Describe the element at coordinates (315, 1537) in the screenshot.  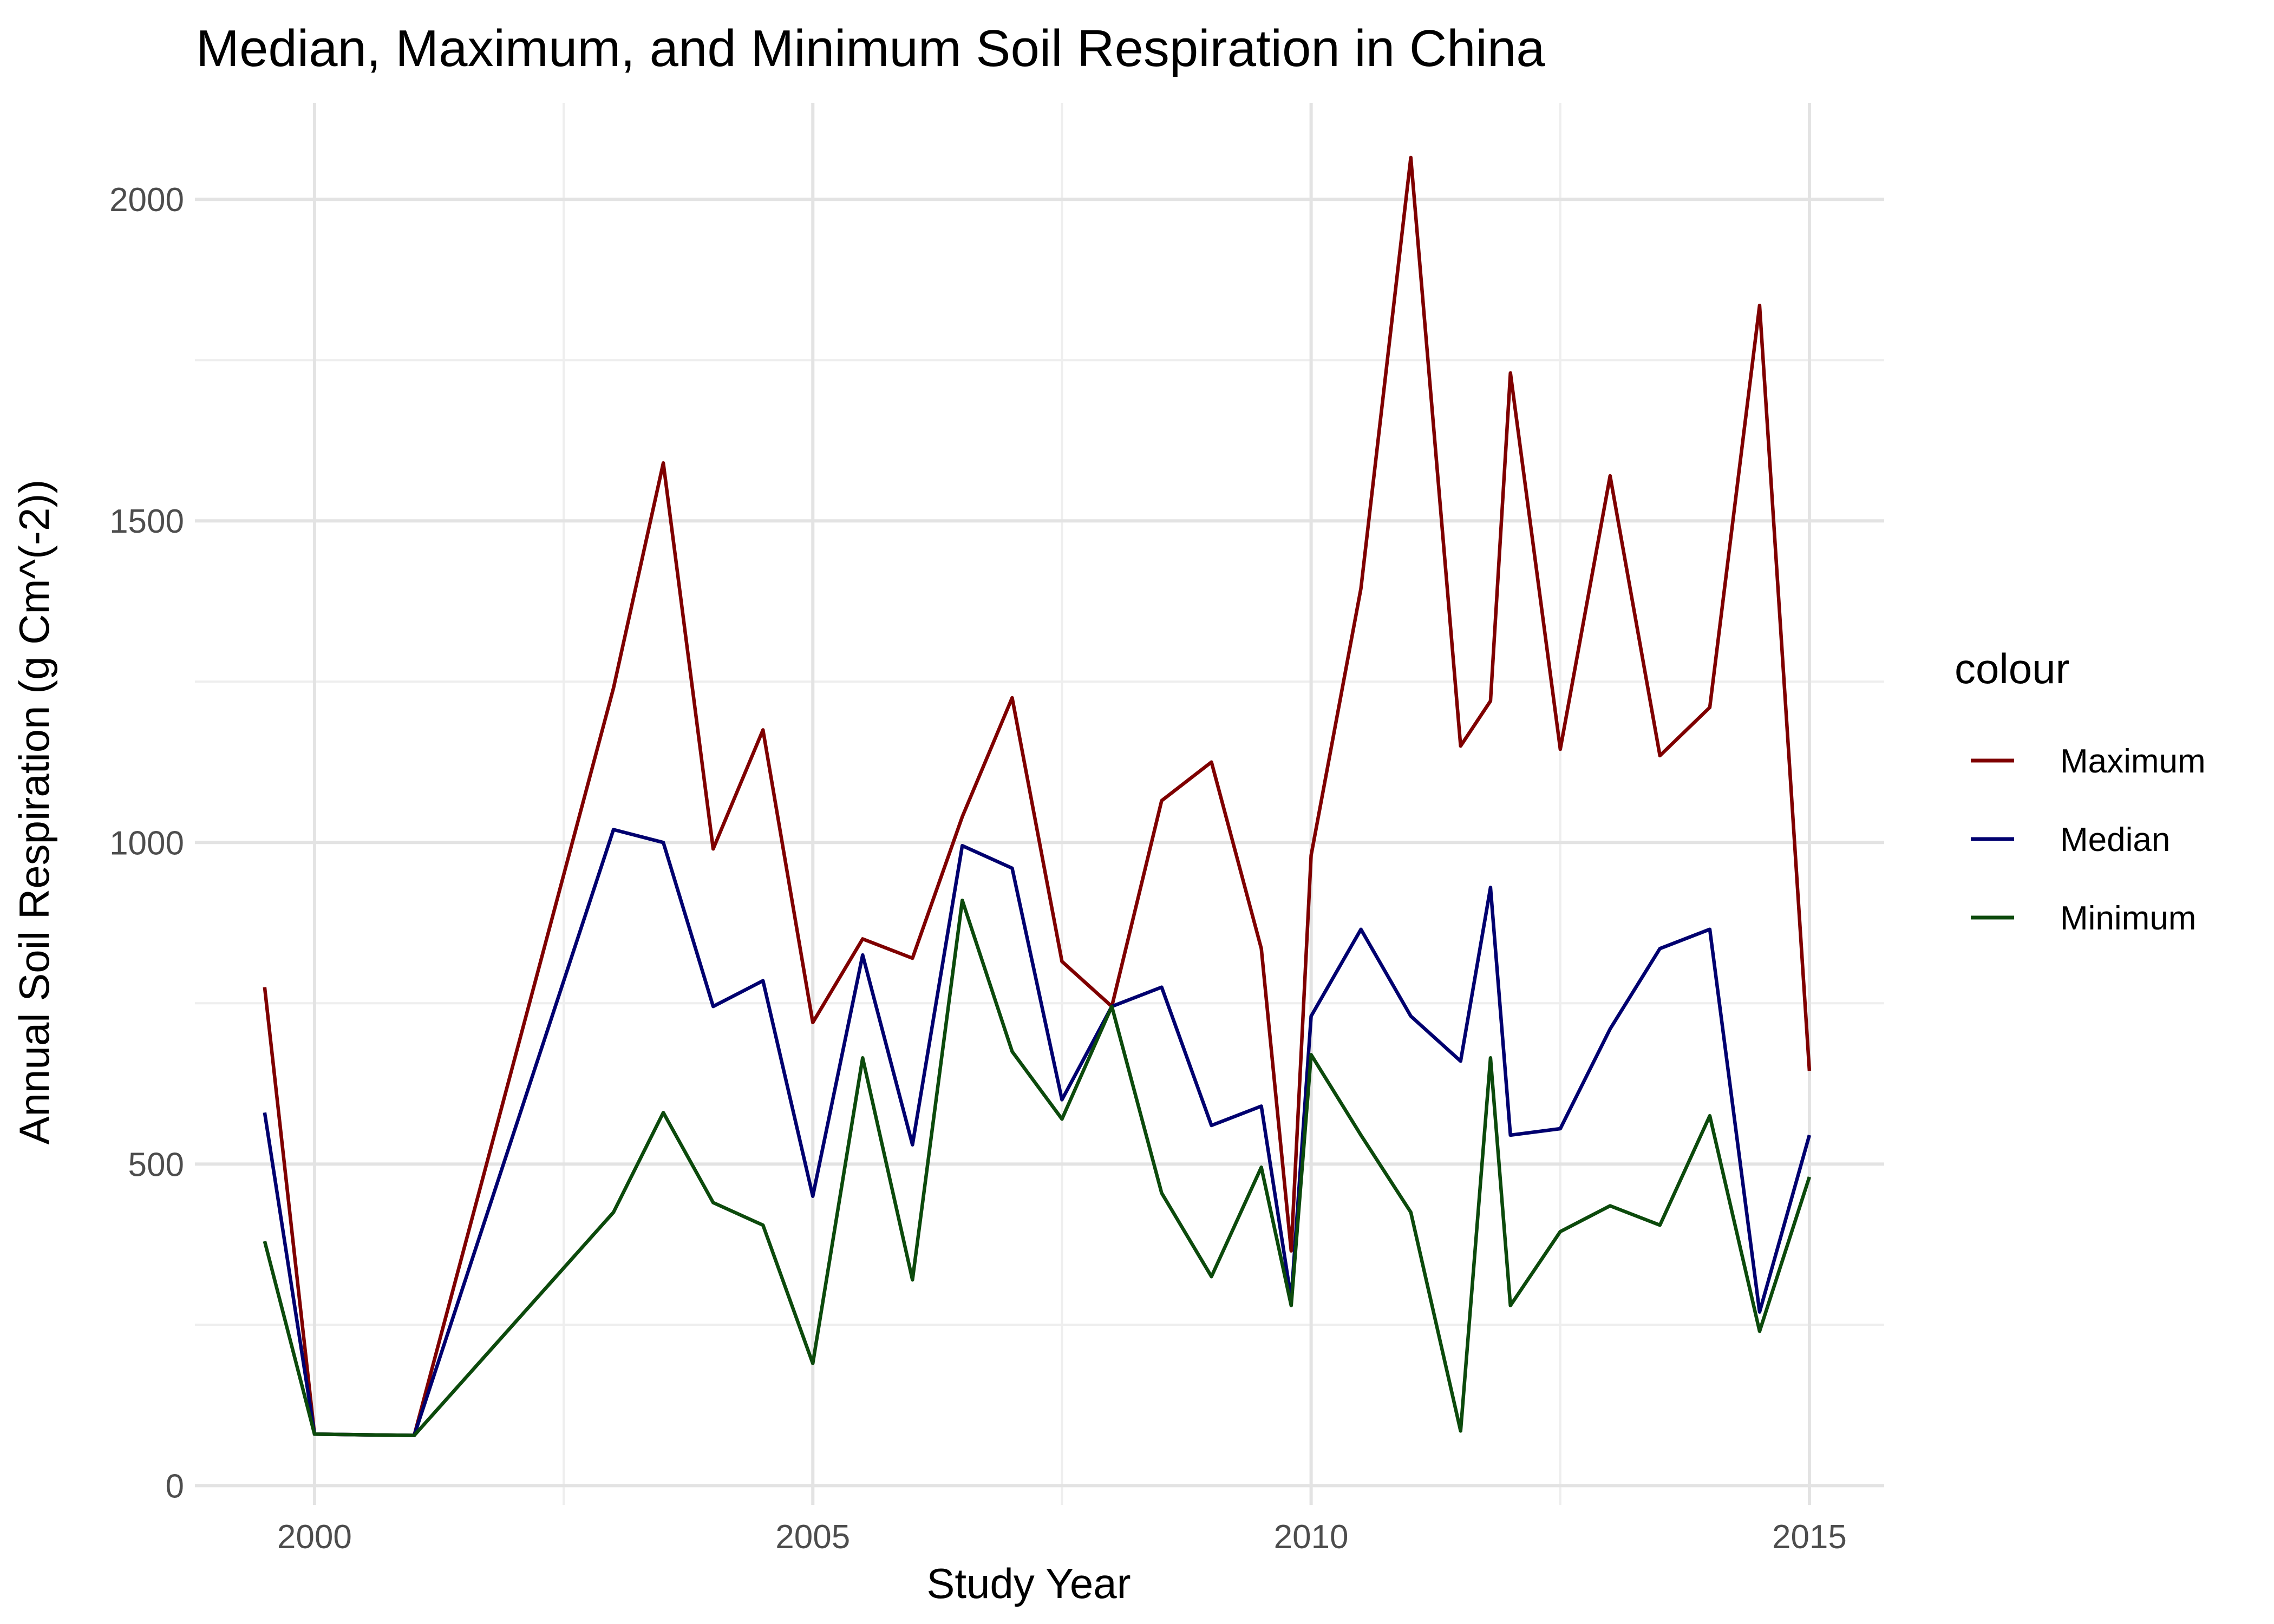
I see `x-tick-label: 2000` at that location.